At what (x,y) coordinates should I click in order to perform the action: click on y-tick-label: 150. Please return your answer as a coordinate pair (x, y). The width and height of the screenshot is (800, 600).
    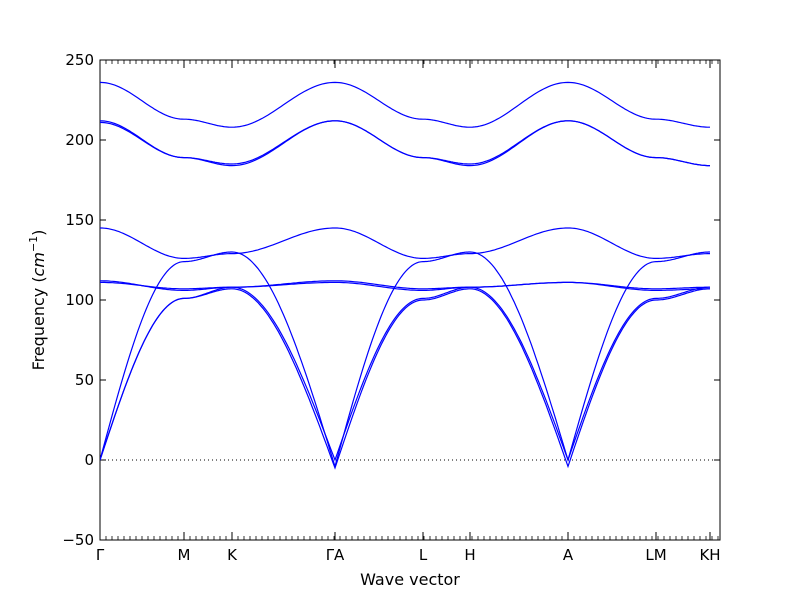
    Looking at the image, I should click on (79, 220).